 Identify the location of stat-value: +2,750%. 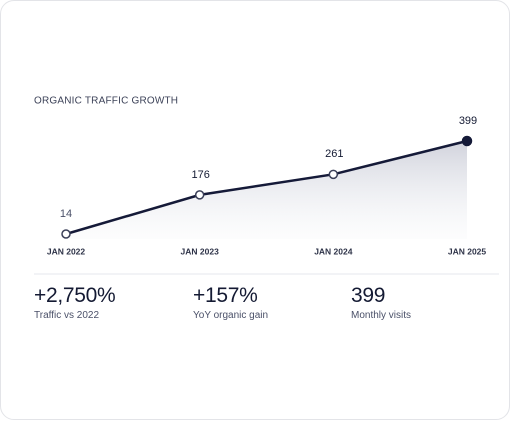
(75, 295).